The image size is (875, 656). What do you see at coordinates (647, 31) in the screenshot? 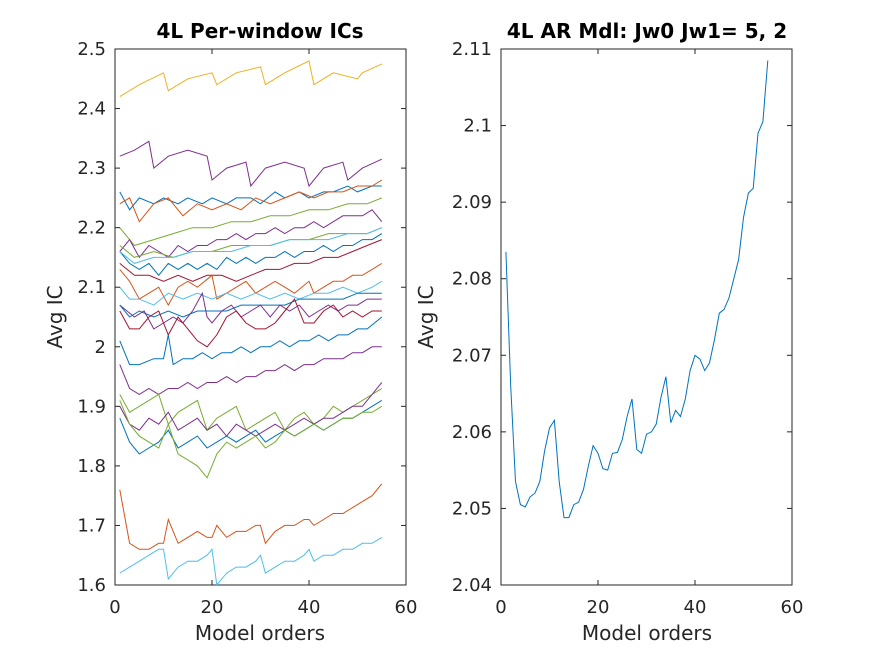
I see `right-chart-title: 4L AR Mdl: Jw0 Jw1= 5, 2` at bounding box center [647, 31].